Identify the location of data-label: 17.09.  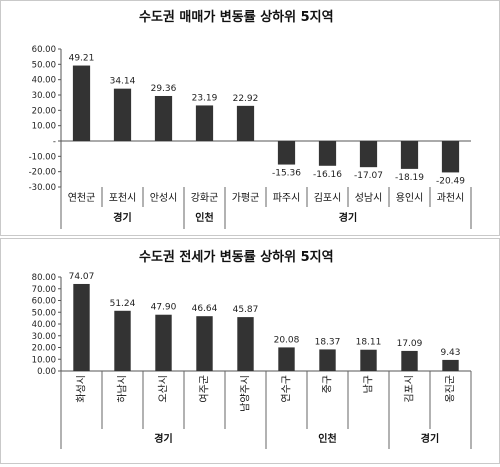
(410, 344).